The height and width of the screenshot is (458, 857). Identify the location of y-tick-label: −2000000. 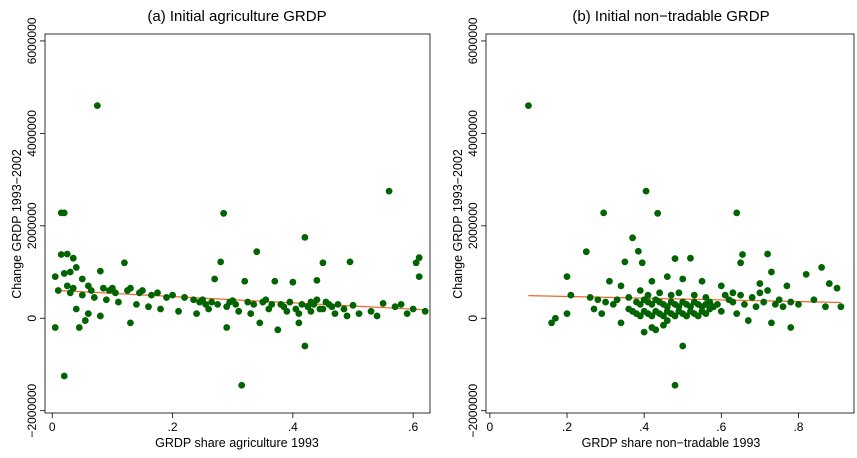
(32, 411).